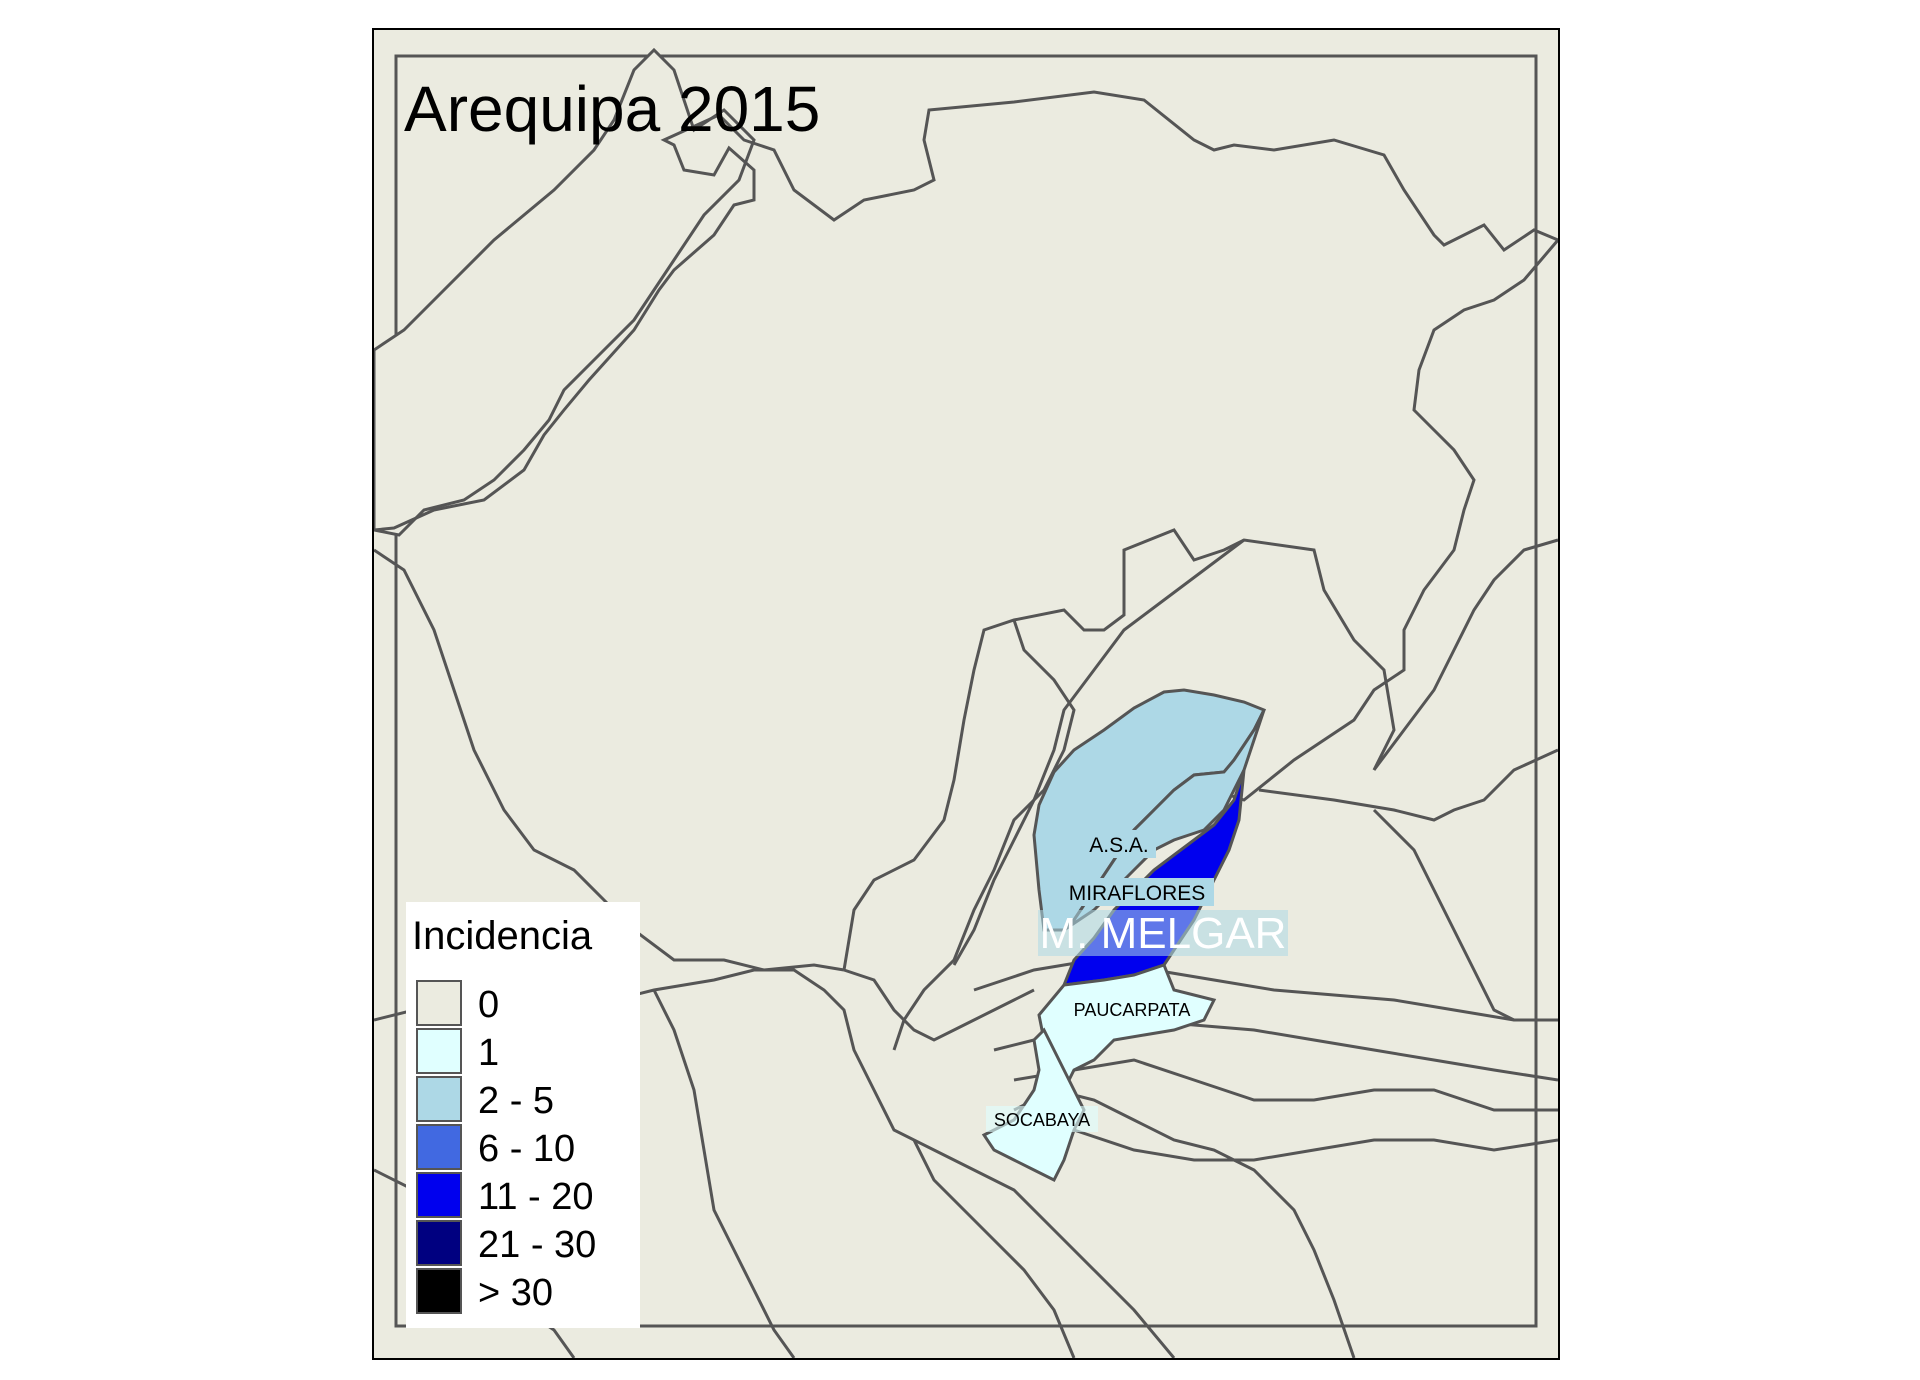 This screenshot has height=1380, width=1920. Describe the element at coordinates (536, 1197) in the screenshot. I see `legend-label: 11 - 20` at that location.